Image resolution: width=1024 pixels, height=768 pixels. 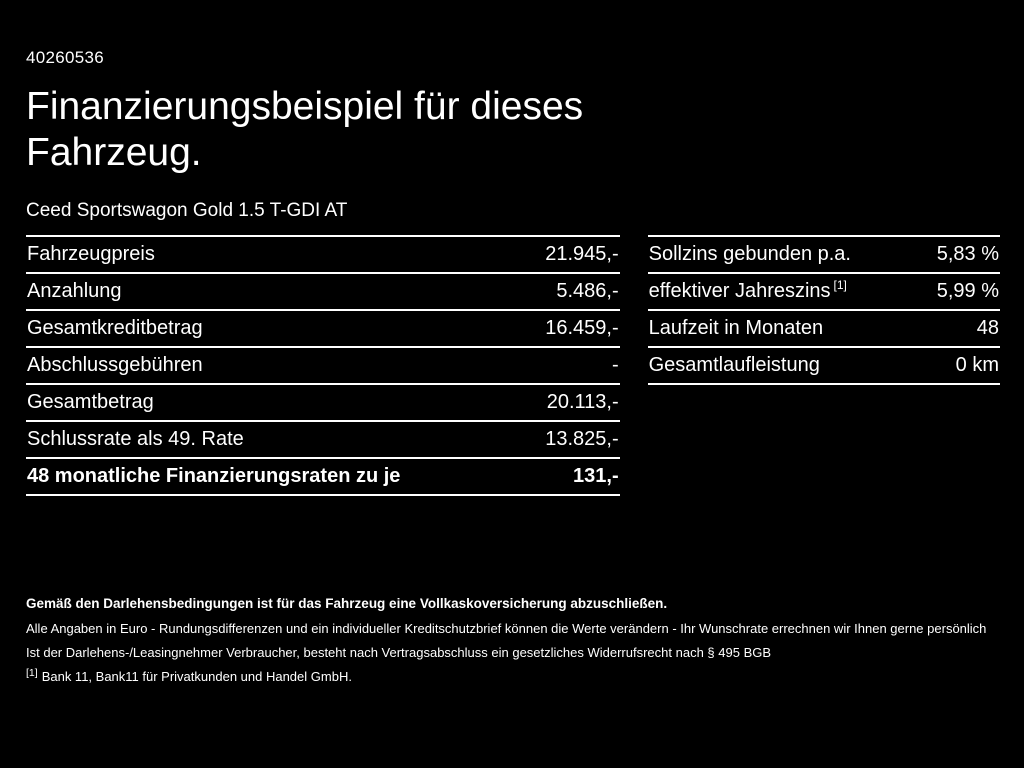 What do you see at coordinates (987, 328) in the screenshot?
I see `row-value: 48` at bounding box center [987, 328].